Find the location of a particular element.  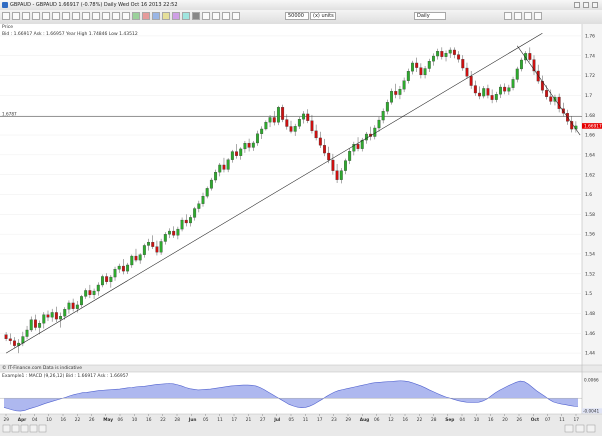

price-panel-label: Price is located at coordinates (7, 27).